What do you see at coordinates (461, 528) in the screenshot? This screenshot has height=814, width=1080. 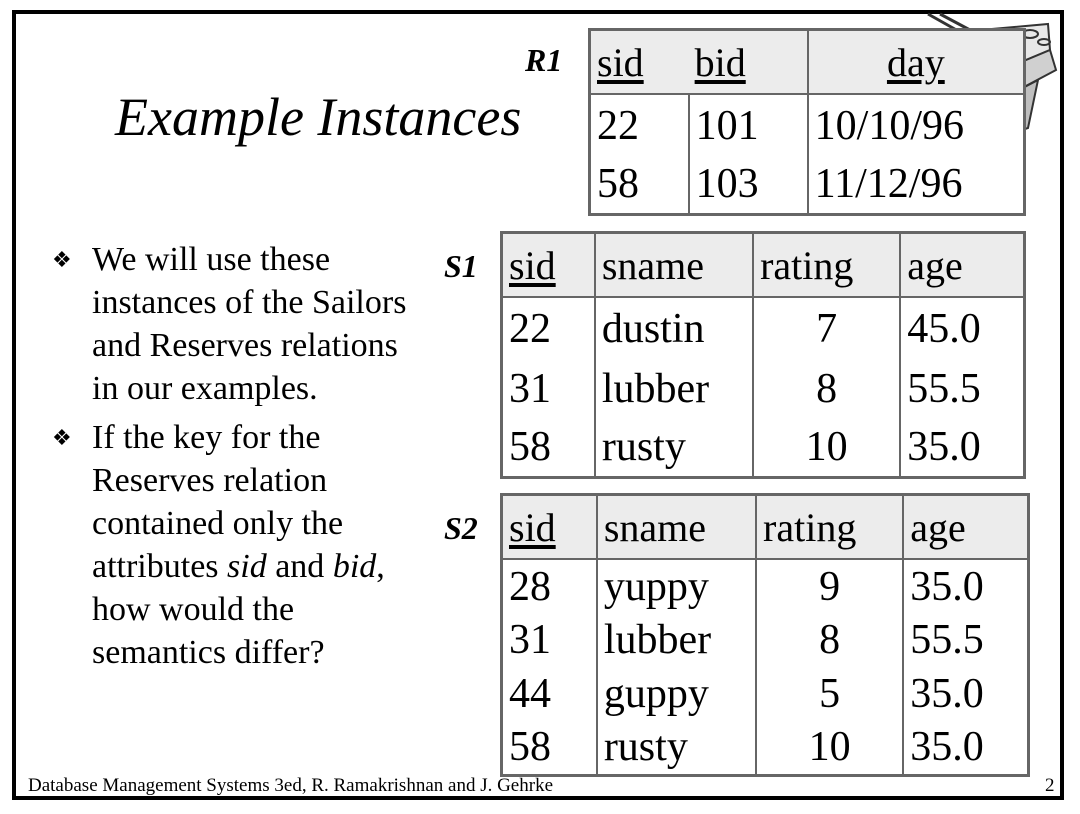 I see `s2-label: S2` at bounding box center [461, 528].